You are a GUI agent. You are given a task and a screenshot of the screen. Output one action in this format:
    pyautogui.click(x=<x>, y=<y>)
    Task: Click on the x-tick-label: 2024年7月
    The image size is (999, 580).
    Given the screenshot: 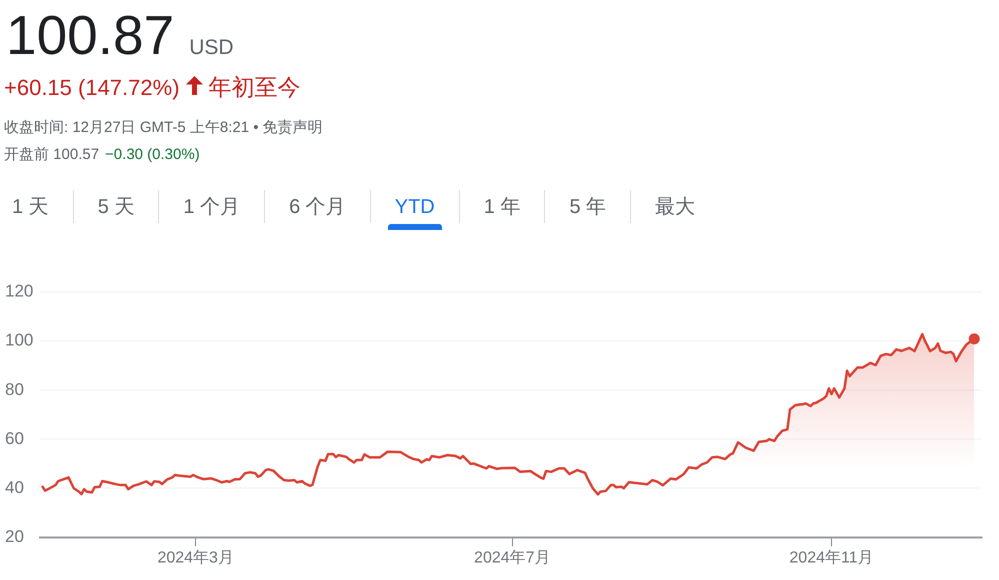 What is the action you would take?
    pyautogui.click(x=512, y=557)
    